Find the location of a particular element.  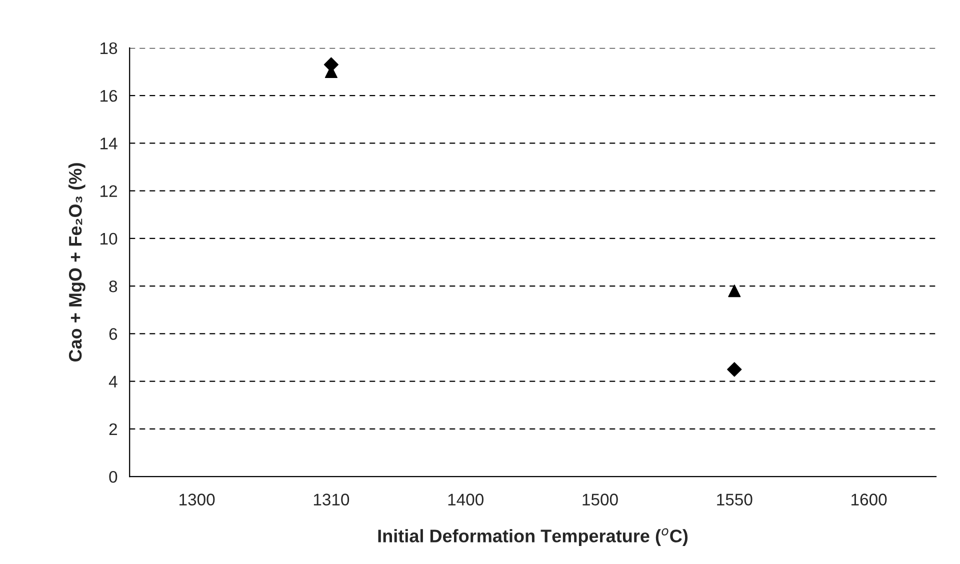

x-tick-label: 1310 is located at coordinates (332, 500).